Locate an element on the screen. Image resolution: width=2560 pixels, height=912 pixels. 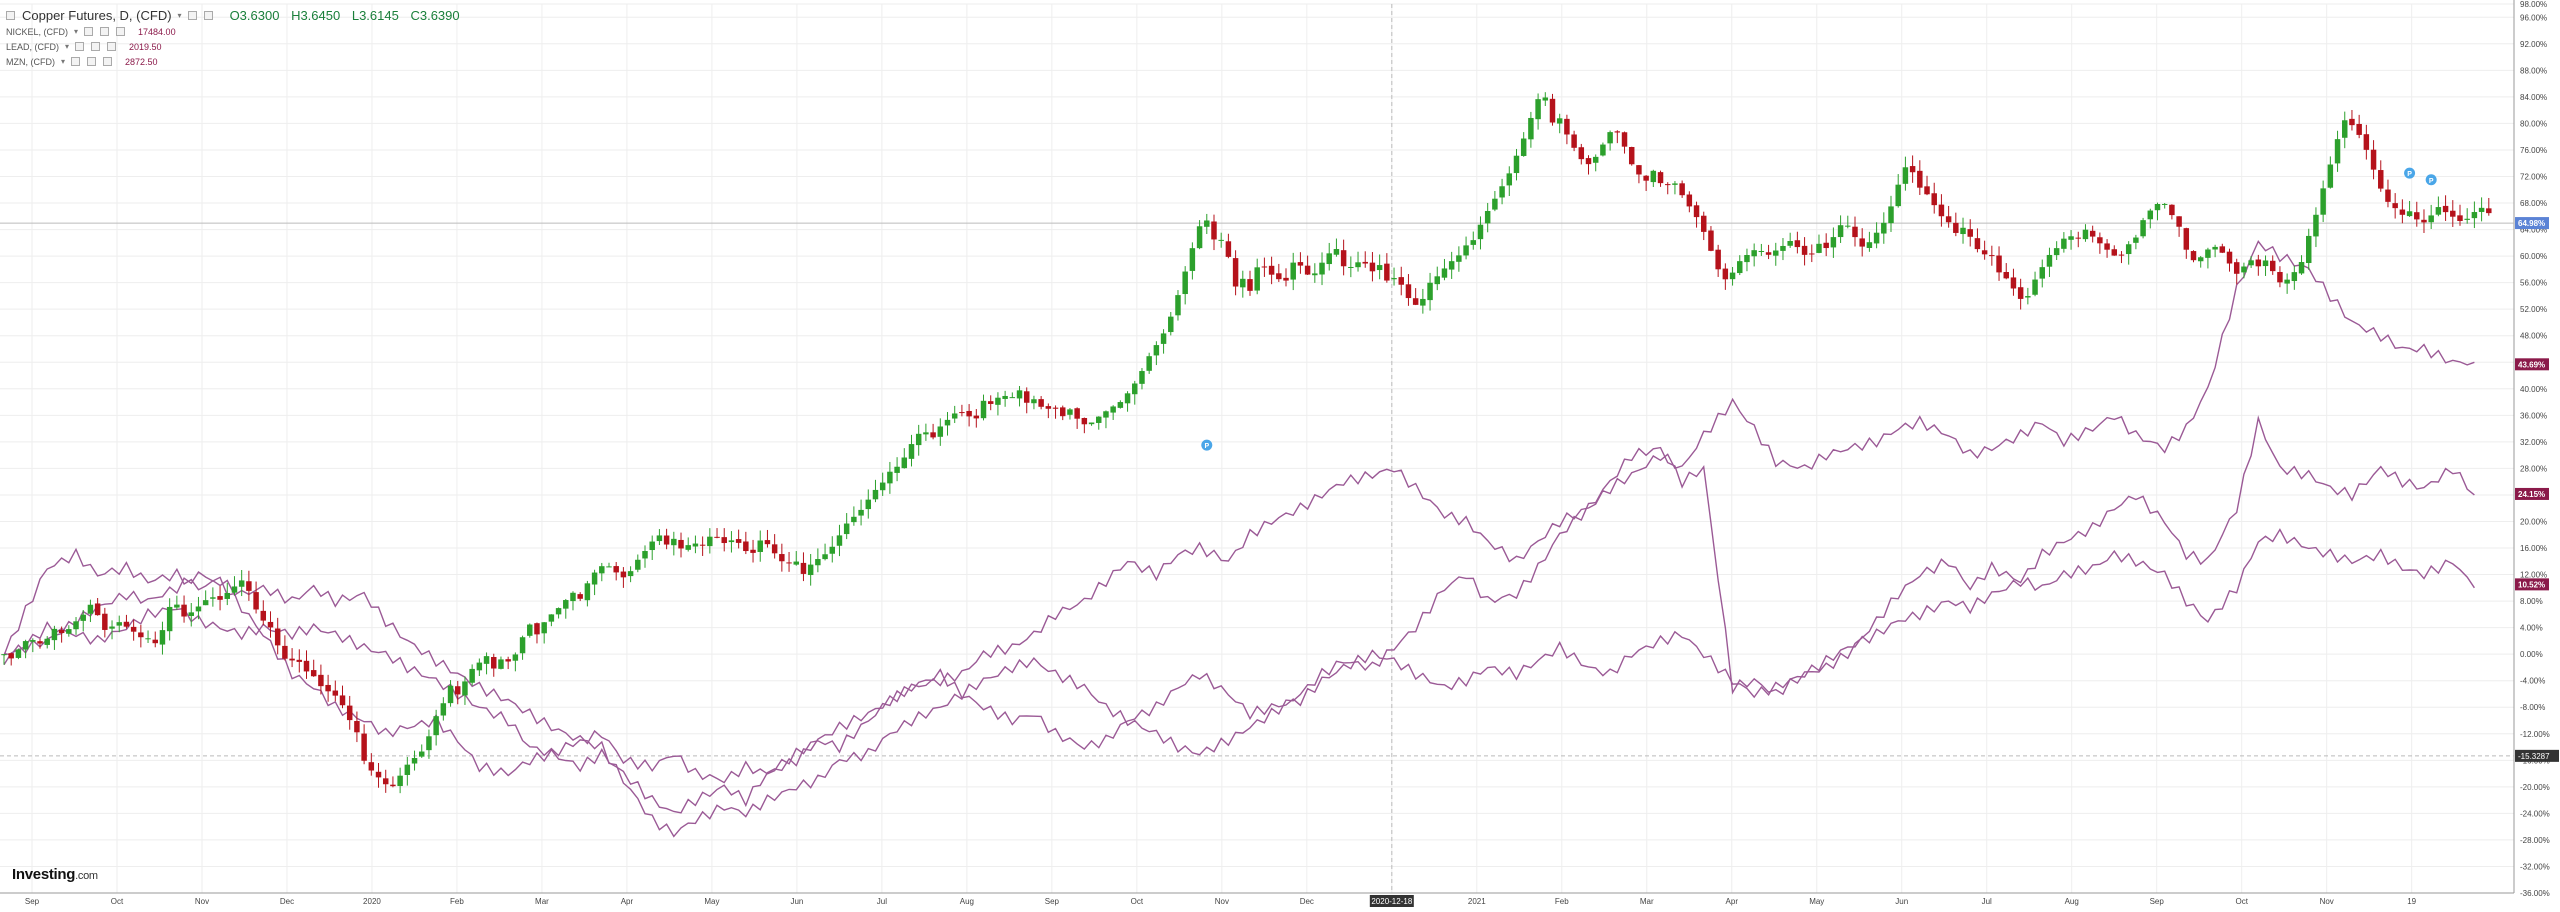
x-tick-label: Sep is located at coordinates (32, 901).